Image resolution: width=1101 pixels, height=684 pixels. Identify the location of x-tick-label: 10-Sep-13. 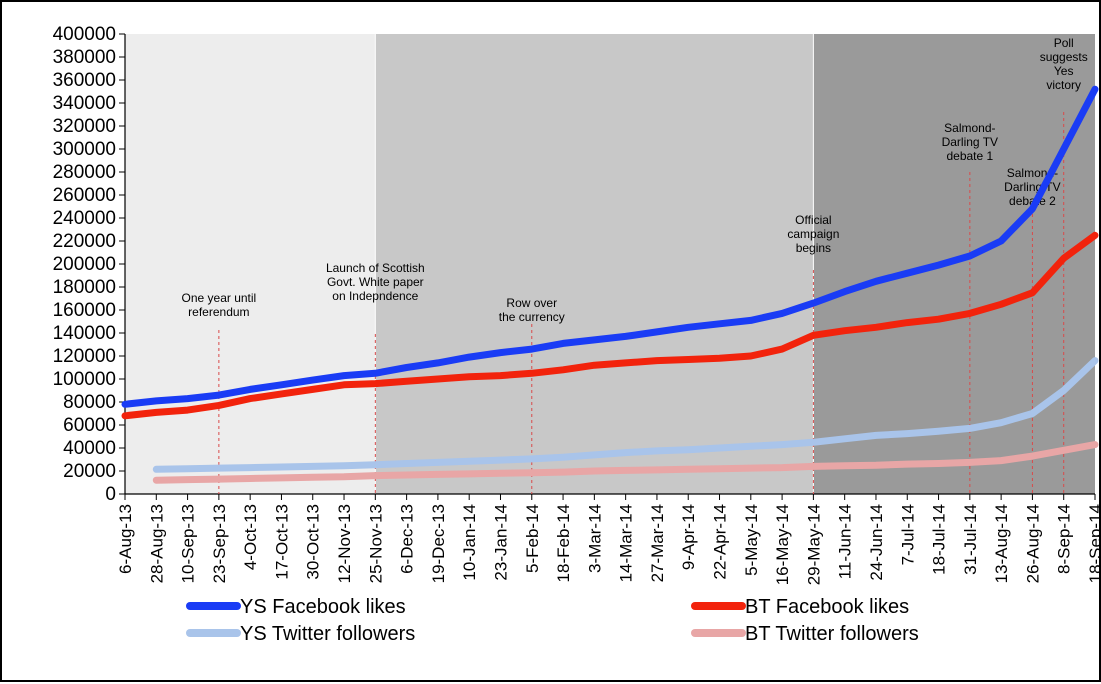
(188, 543).